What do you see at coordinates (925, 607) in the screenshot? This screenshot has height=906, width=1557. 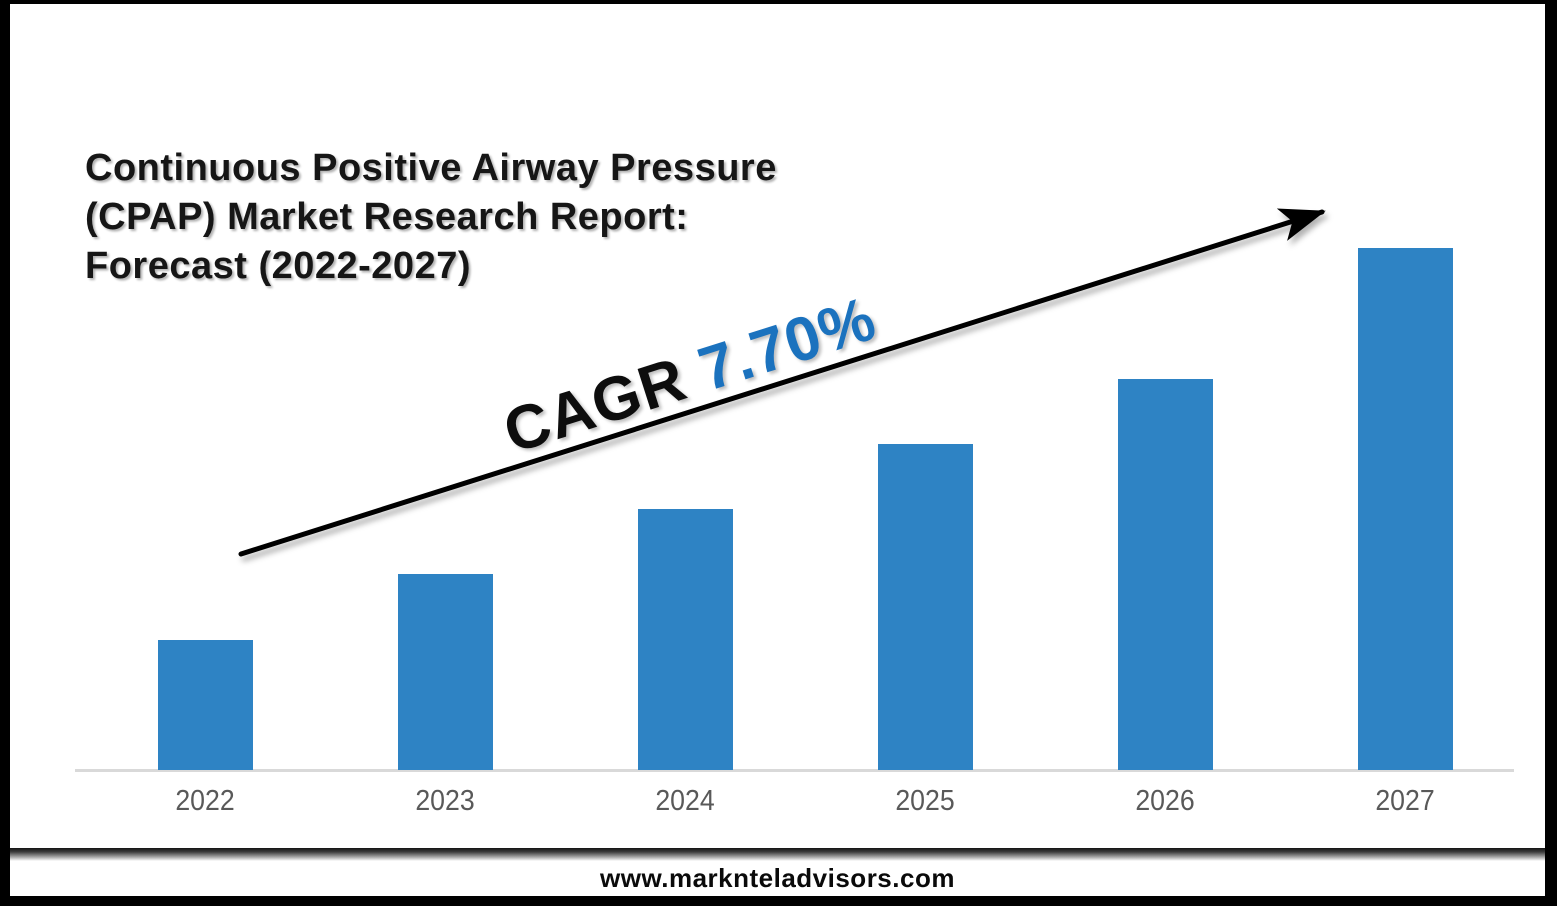 I see `bar-2025` at bounding box center [925, 607].